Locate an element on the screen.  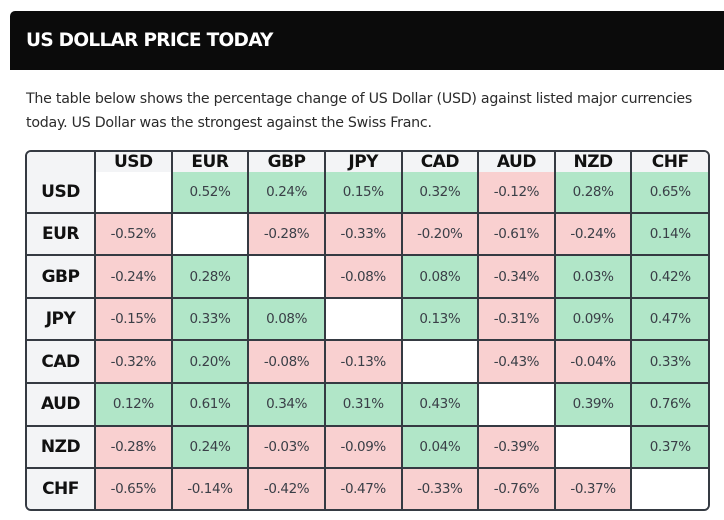
column-header-eur: EUR is located at coordinates (210, 162).